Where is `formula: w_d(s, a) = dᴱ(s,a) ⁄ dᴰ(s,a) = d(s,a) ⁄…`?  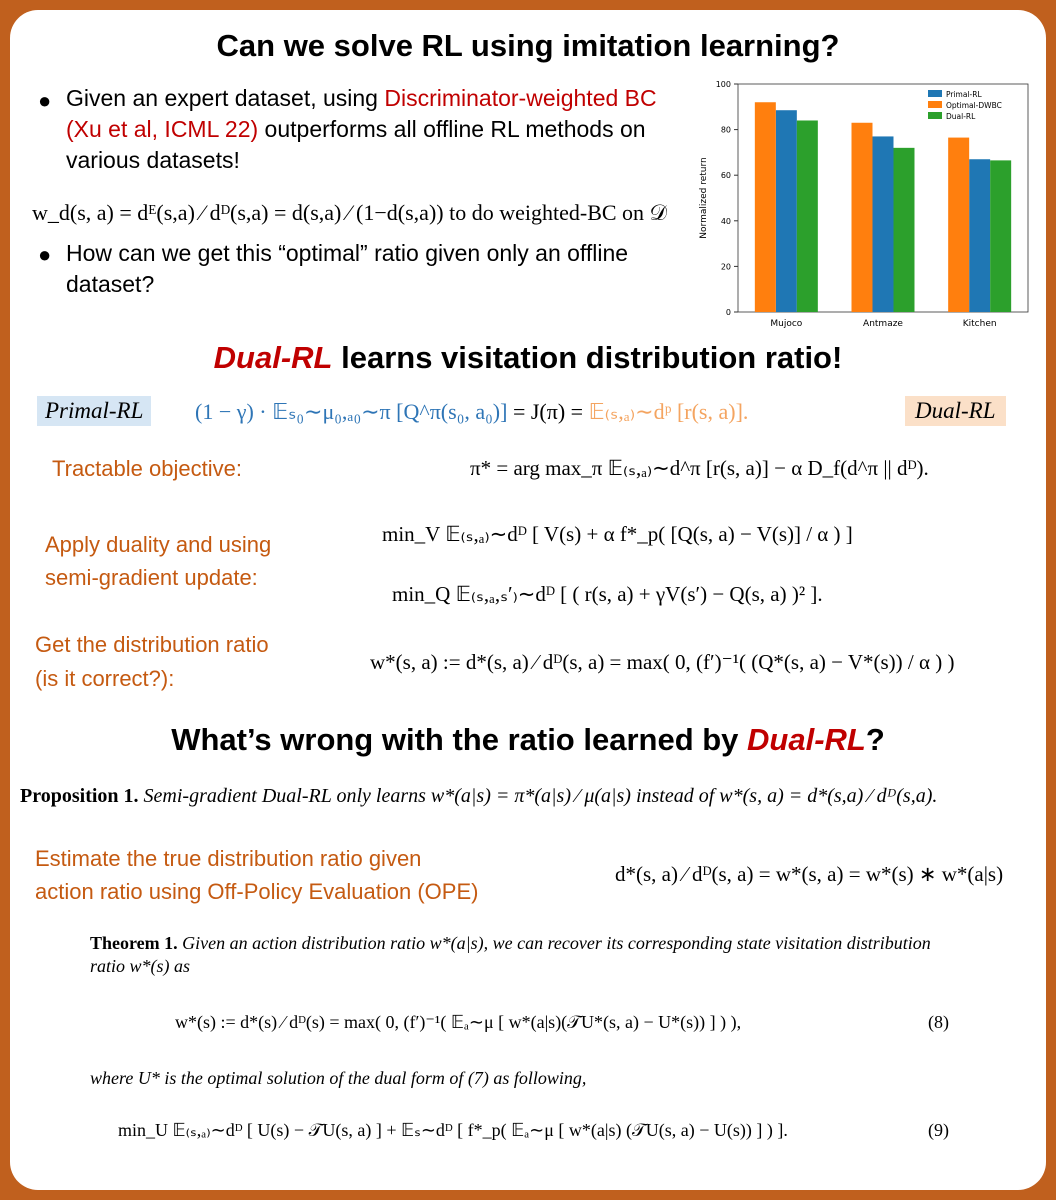 formula: w_d(s, a) = dᴱ(s,a) ⁄ dᴰ(s,a) = d(s,a) ⁄… is located at coordinates (349, 213).